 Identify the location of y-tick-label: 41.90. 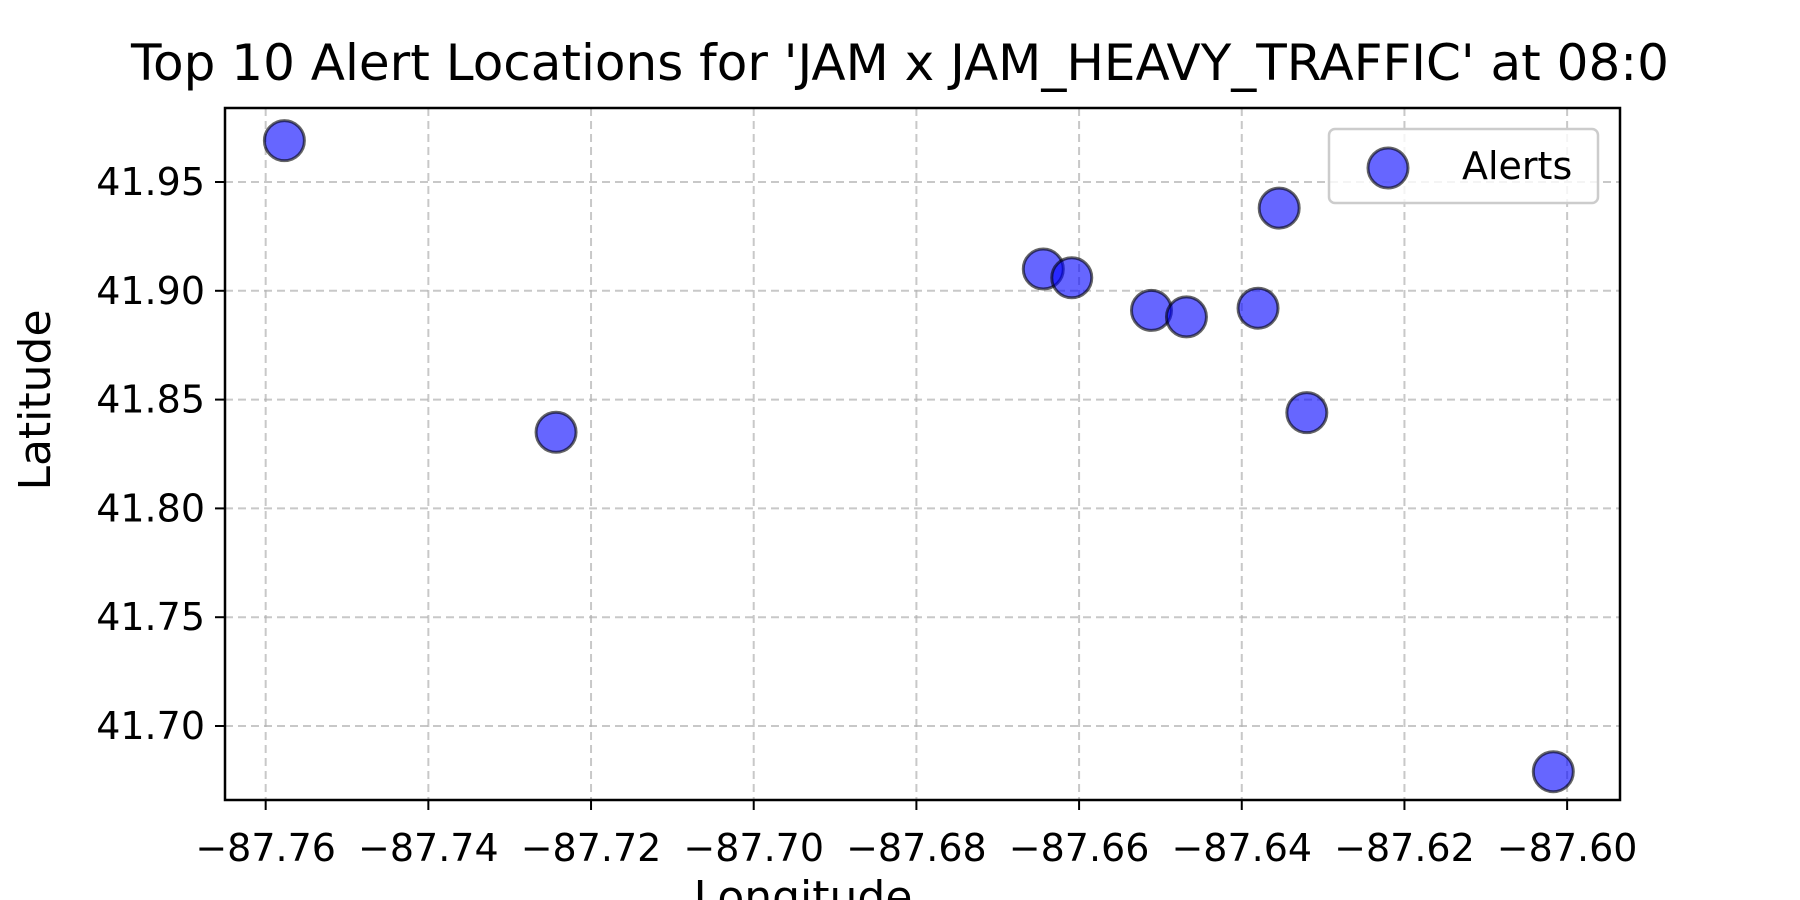
(150, 291).